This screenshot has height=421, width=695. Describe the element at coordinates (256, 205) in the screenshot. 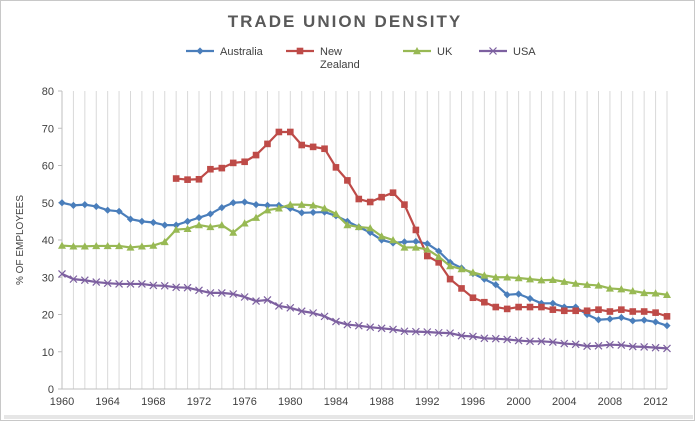

I see `point-australia-1977` at that location.